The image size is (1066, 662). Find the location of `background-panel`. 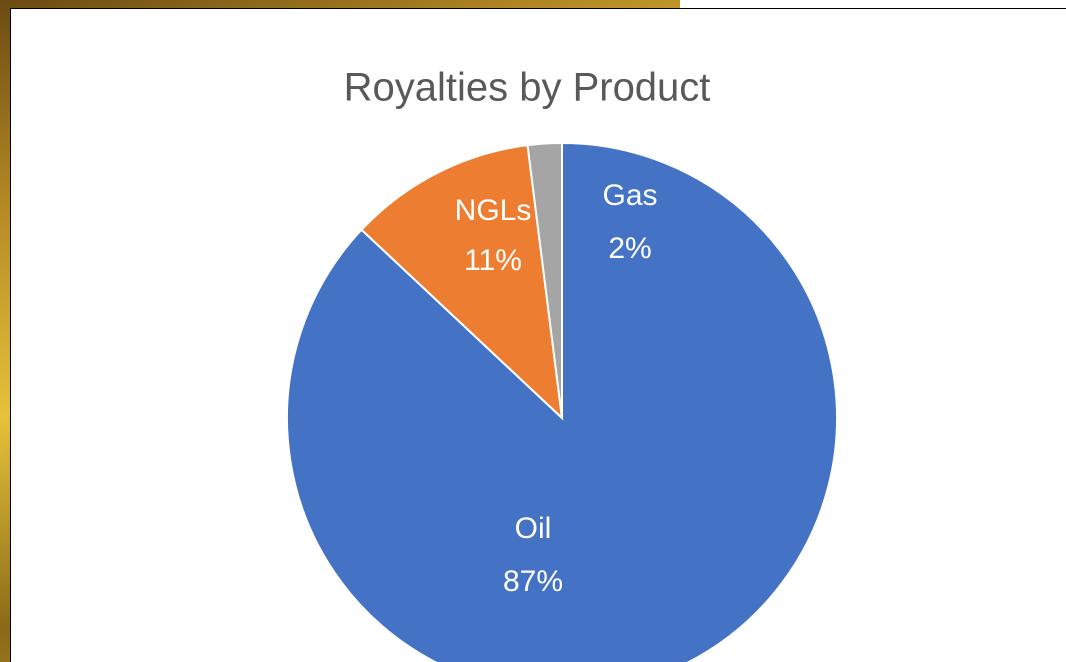

background-panel is located at coordinates (873, 4).